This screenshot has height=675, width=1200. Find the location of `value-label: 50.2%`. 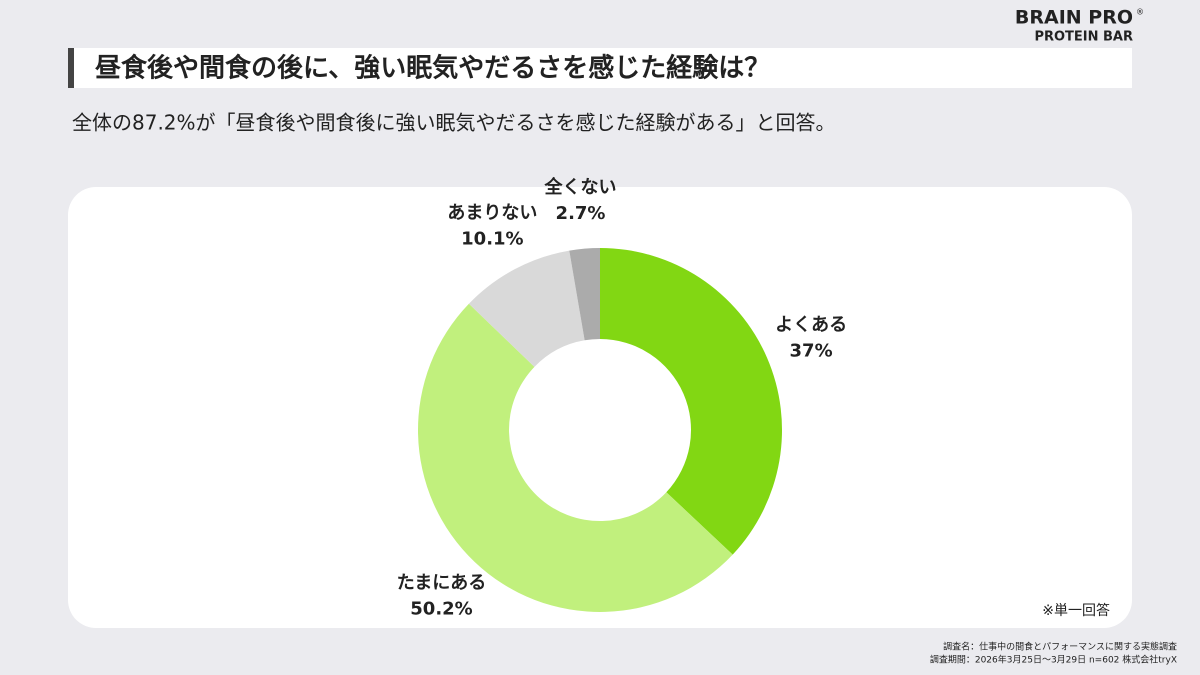

value-label: 50.2% is located at coordinates (441, 609).